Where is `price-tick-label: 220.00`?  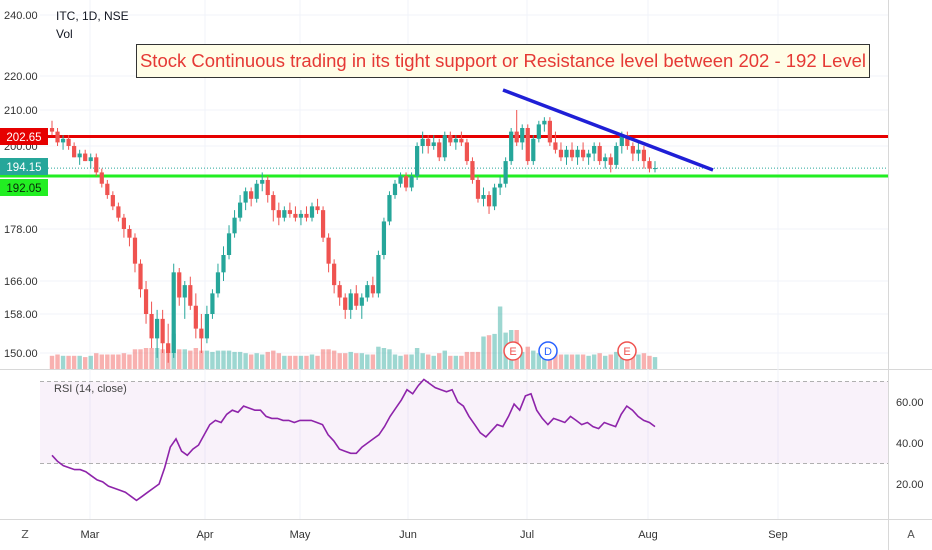 price-tick-label: 220.00 is located at coordinates (21, 77).